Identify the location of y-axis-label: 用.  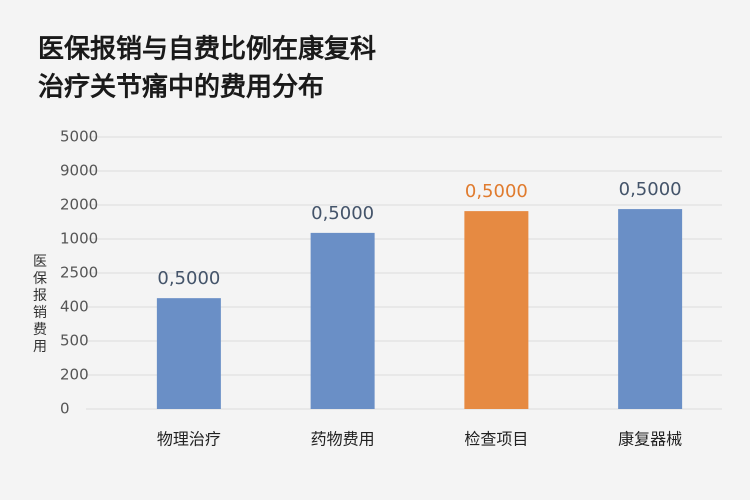
(40, 347).